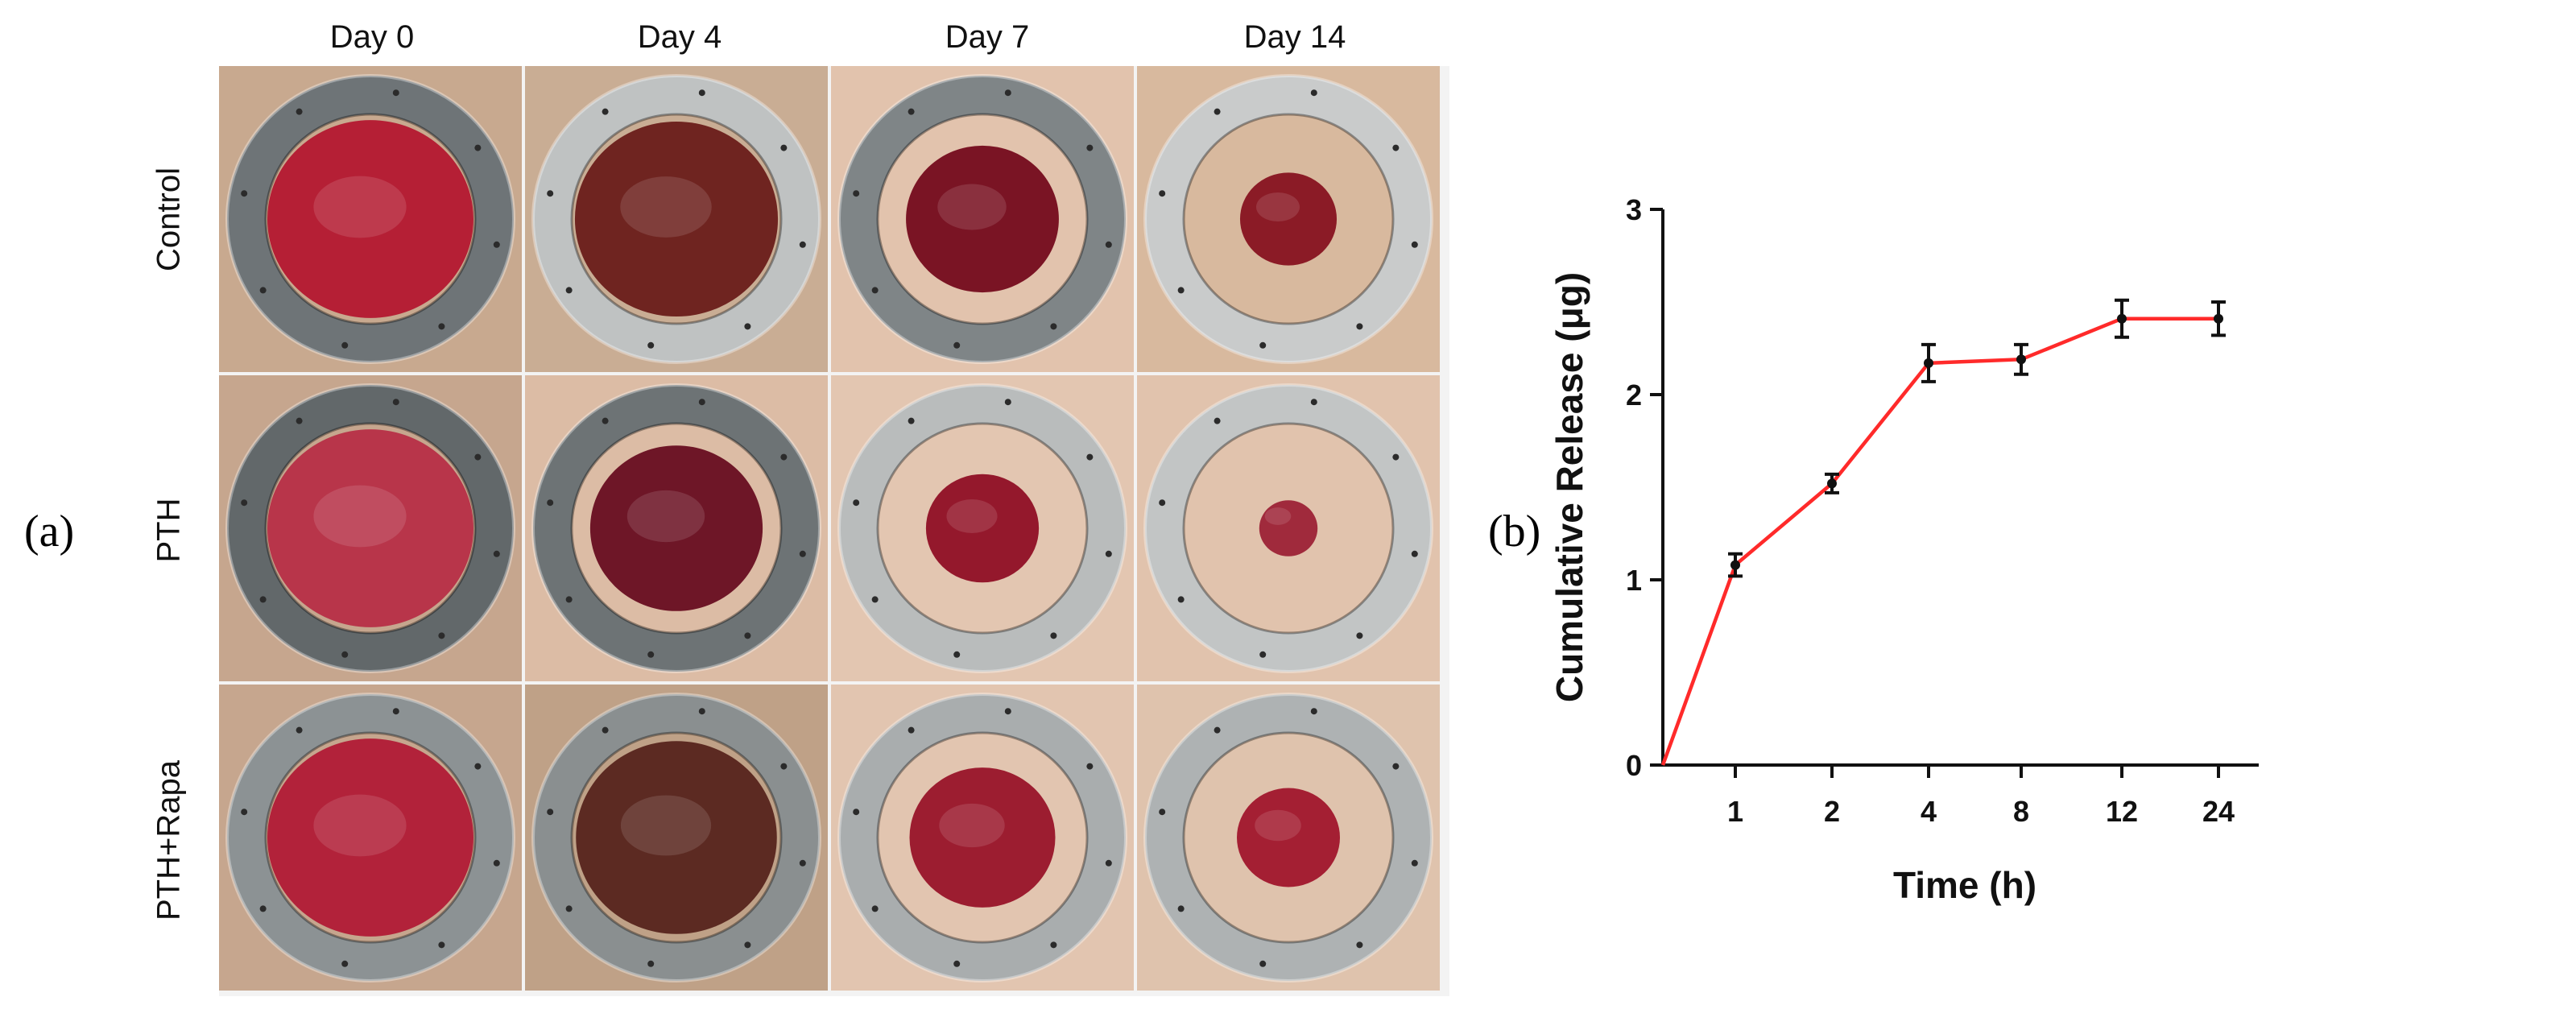 The width and height of the screenshot is (2576, 1030). What do you see at coordinates (1735, 812) in the screenshot?
I see `x-tick-label: 1` at bounding box center [1735, 812].